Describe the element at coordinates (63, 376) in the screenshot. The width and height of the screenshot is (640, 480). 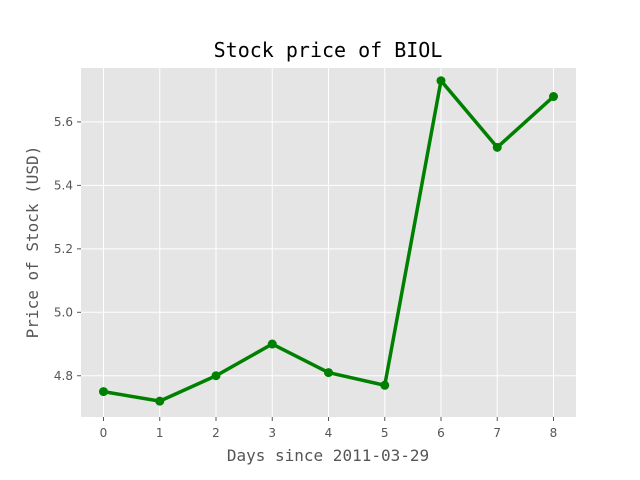
I see `y-tick-label: 4.8` at that location.